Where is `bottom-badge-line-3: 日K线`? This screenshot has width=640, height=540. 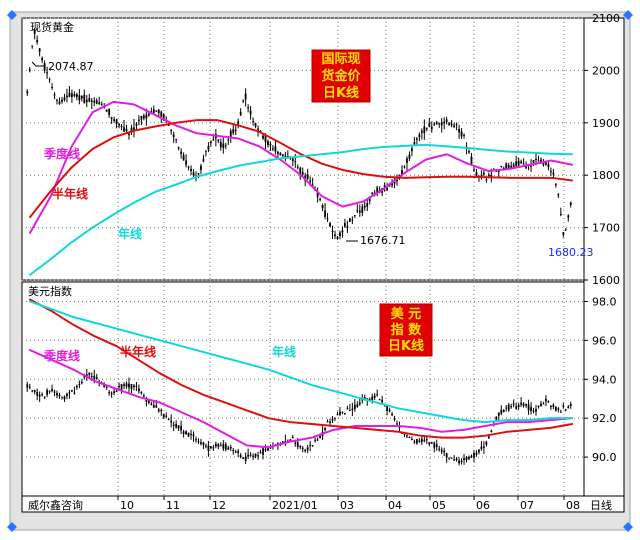
bottom-badge-line-3: 日K线 is located at coordinates (406, 346).